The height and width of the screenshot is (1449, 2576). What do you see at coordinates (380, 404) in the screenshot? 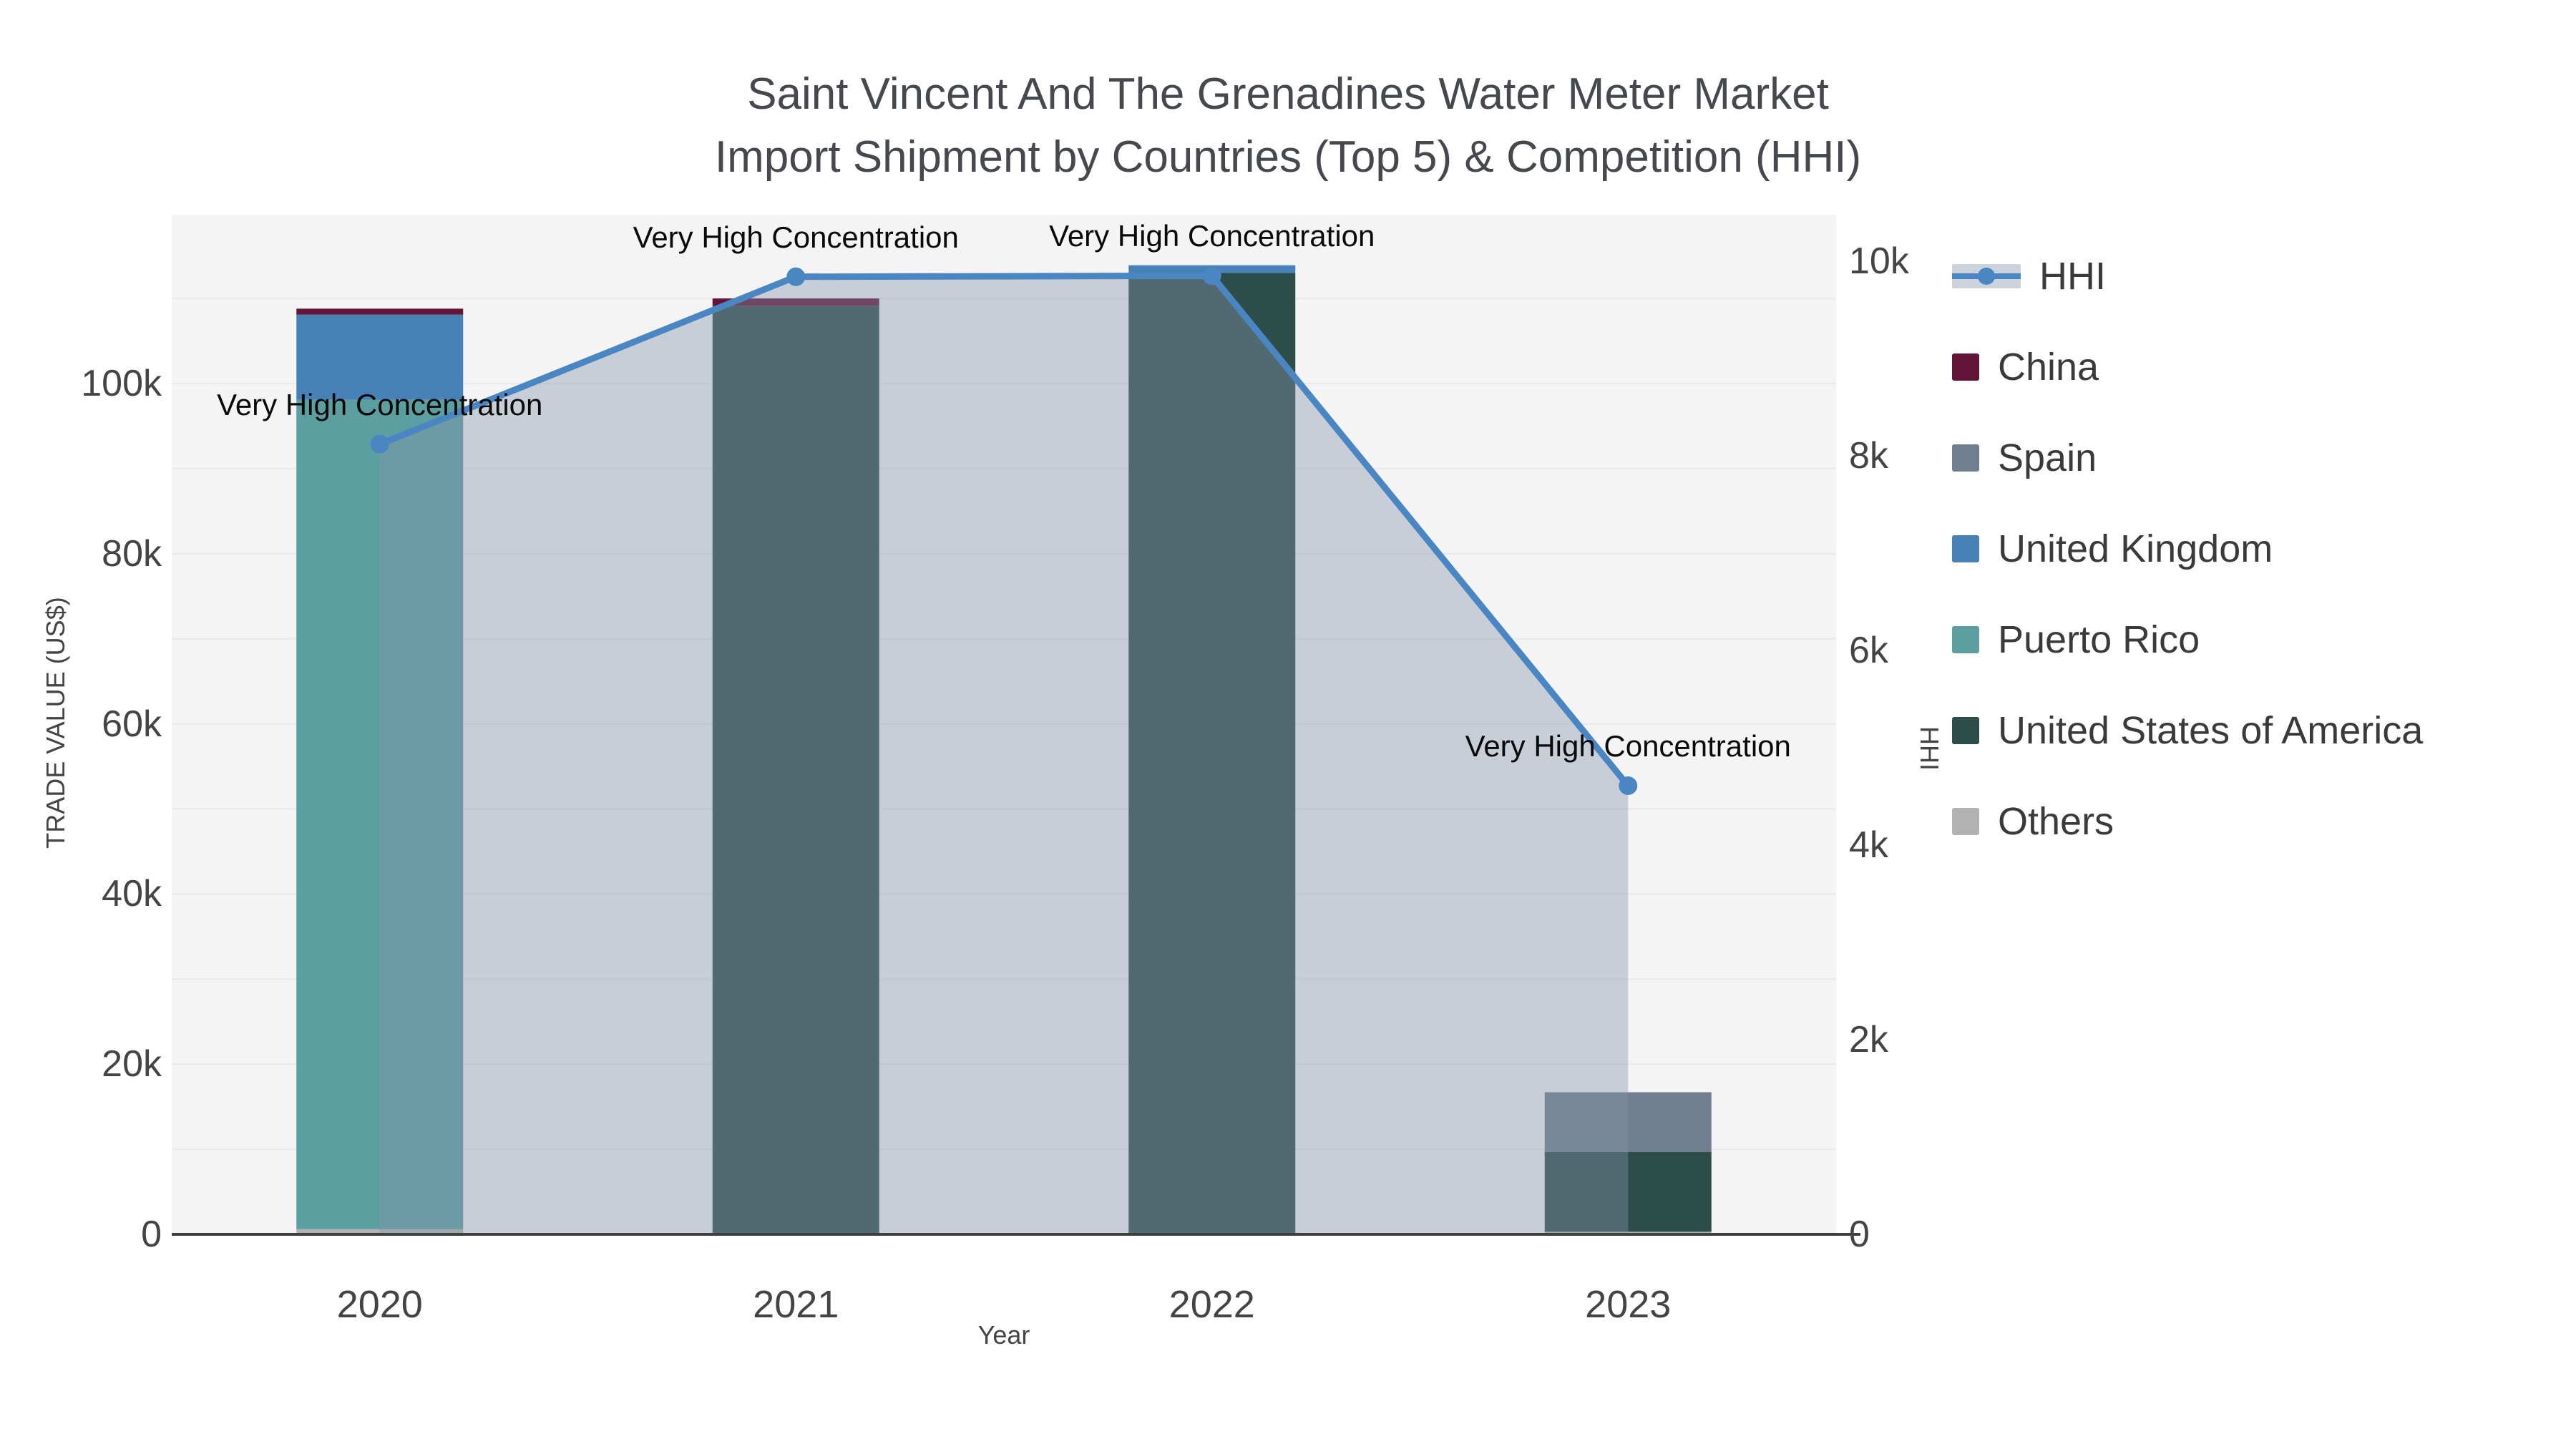
I see `annotation-2020: Very High Concentration` at bounding box center [380, 404].